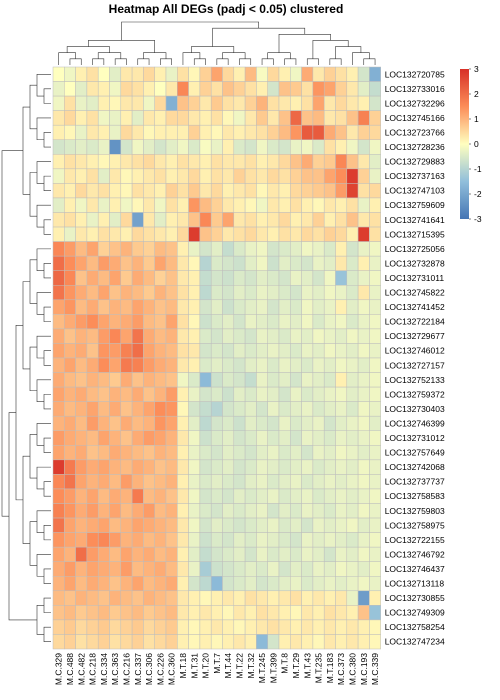 The image size is (500, 700). Describe the element at coordinates (415, 234) in the screenshot. I see `row-label: LOC132715395` at that location.